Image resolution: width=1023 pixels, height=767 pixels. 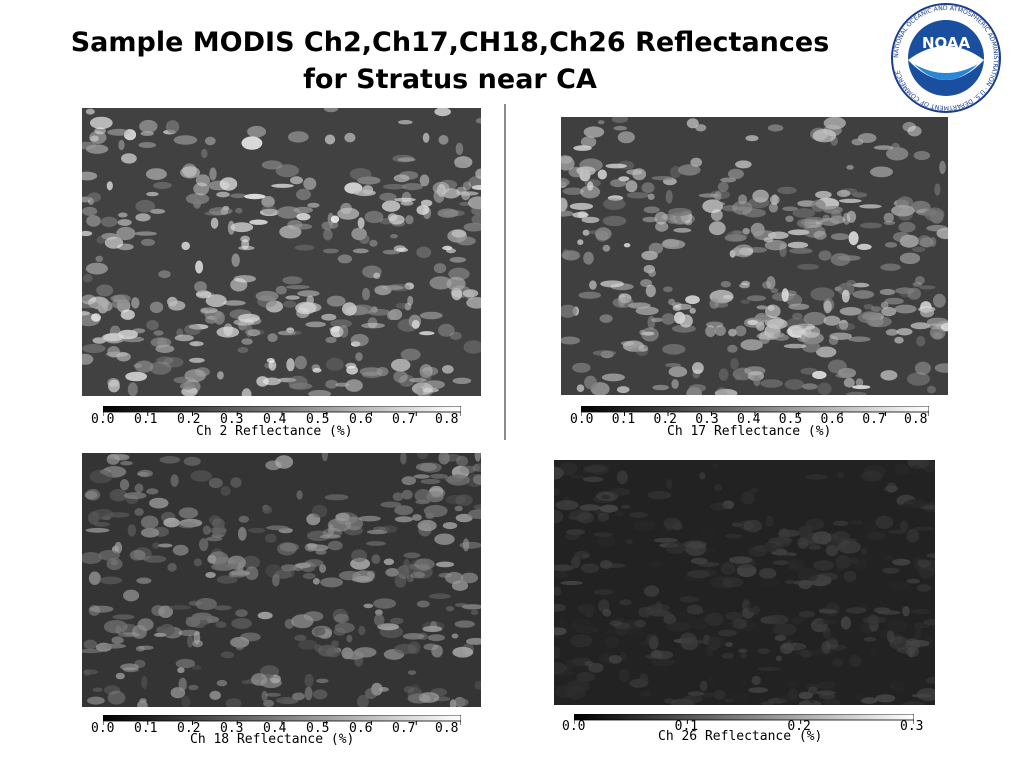 What do you see at coordinates (916, 419) in the screenshot?
I see `ch17-tick-label: 0.8` at bounding box center [916, 419].